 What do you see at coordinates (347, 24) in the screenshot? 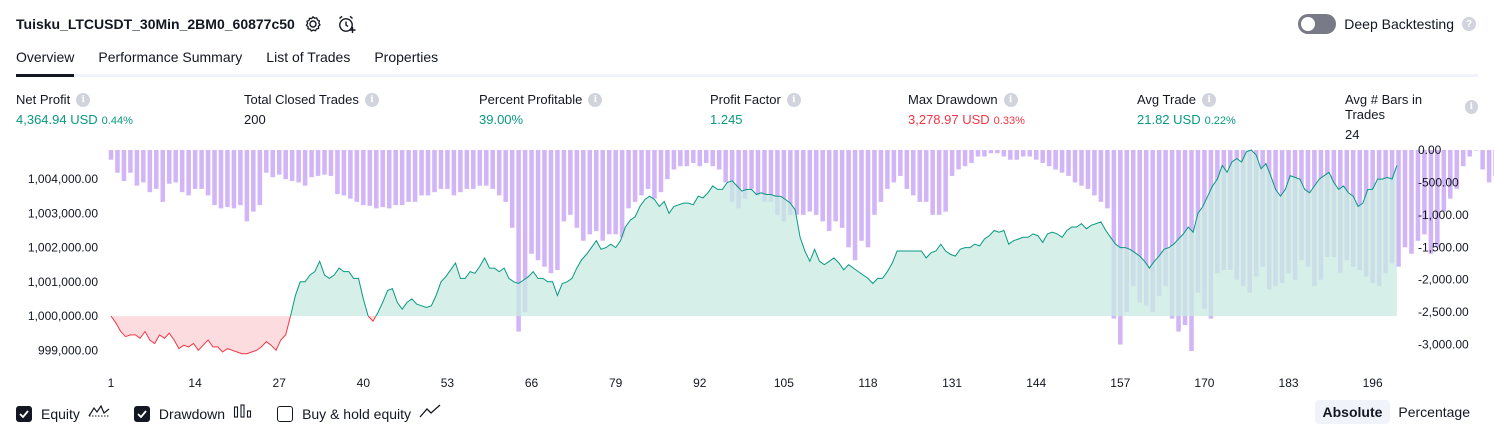
I see `add-alert-icon` at bounding box center [347, 24].